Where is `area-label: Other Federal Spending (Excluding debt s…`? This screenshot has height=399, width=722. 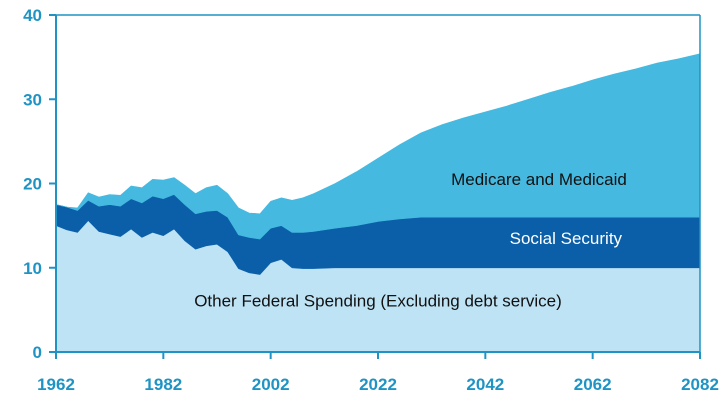 area-label: Other Federal Spending (Excluding debt s… is located at coordinates (378, 301).